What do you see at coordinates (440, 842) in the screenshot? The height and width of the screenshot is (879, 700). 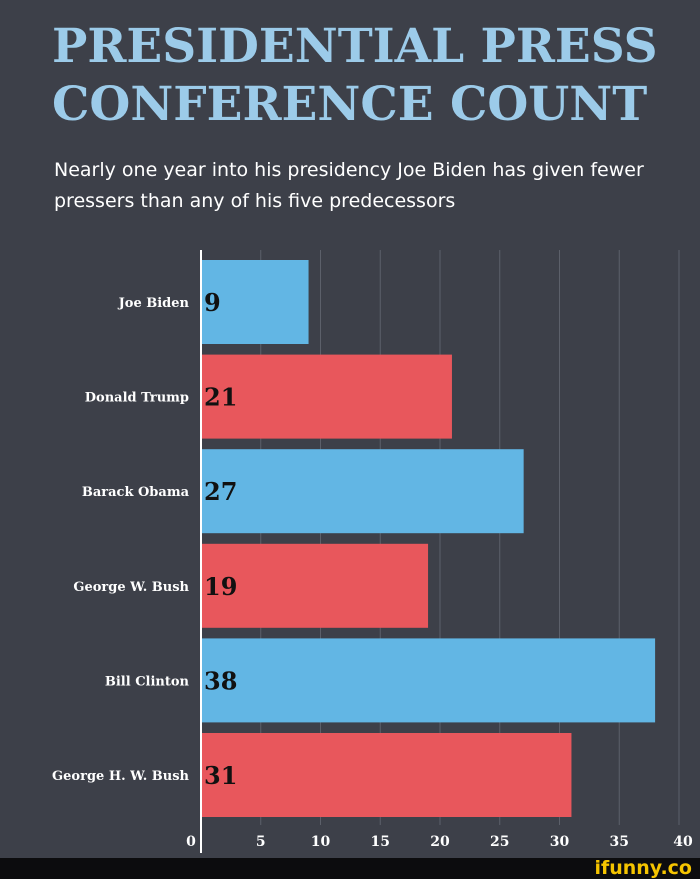 I see `x-tick-label-20: 20` at bounding box center [440, 842].